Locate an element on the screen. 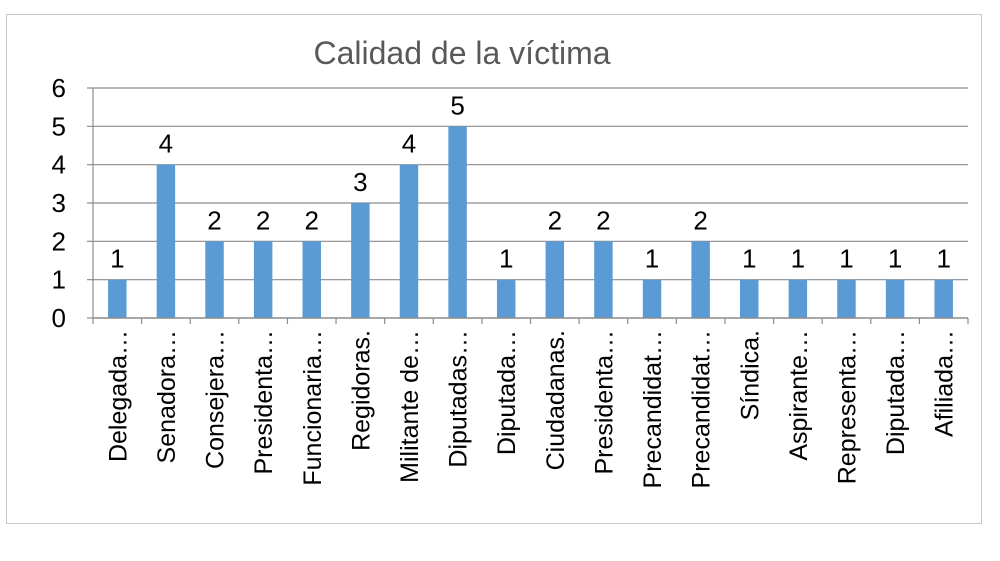  category-label: Ciudadanas. is located at coordinates (556, 400).